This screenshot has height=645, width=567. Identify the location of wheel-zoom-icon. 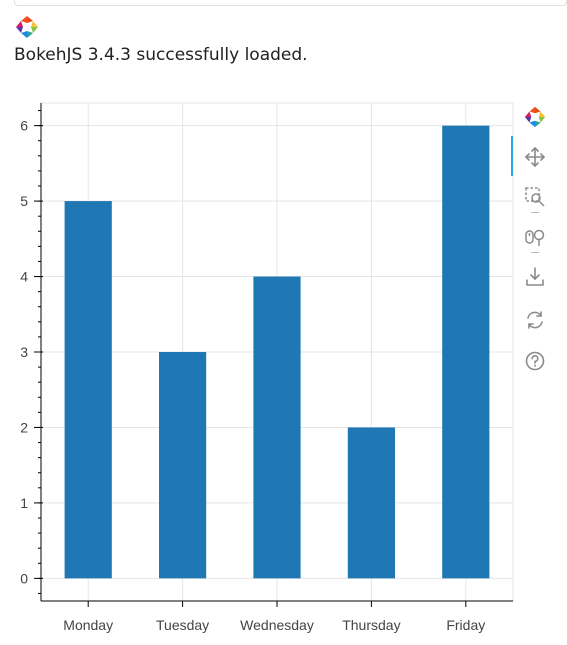
(535, 237).